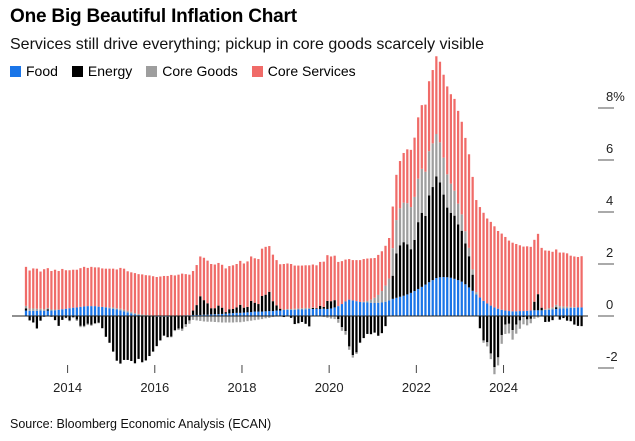  What do you see at coordinates (609, 304) in the screenshot?
I see `y-tick-label-1: 0` at bounding box center [609, 304].